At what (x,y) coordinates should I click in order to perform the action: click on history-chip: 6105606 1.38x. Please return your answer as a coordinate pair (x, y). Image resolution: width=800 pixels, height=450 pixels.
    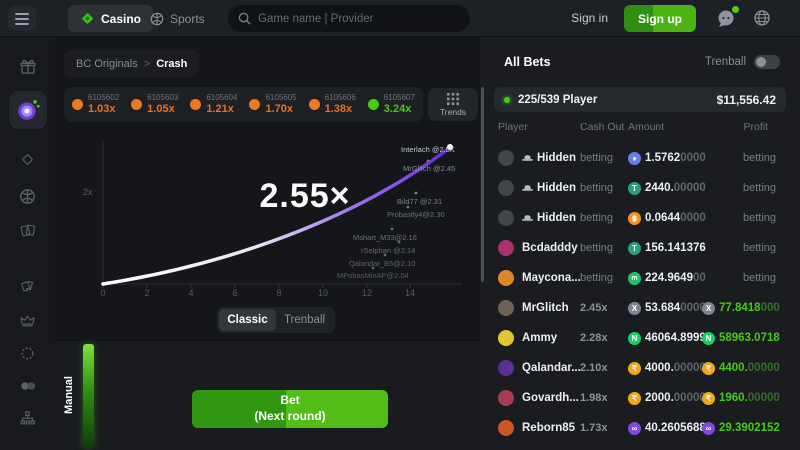
    Looking at the image, I should click on (332, 104).